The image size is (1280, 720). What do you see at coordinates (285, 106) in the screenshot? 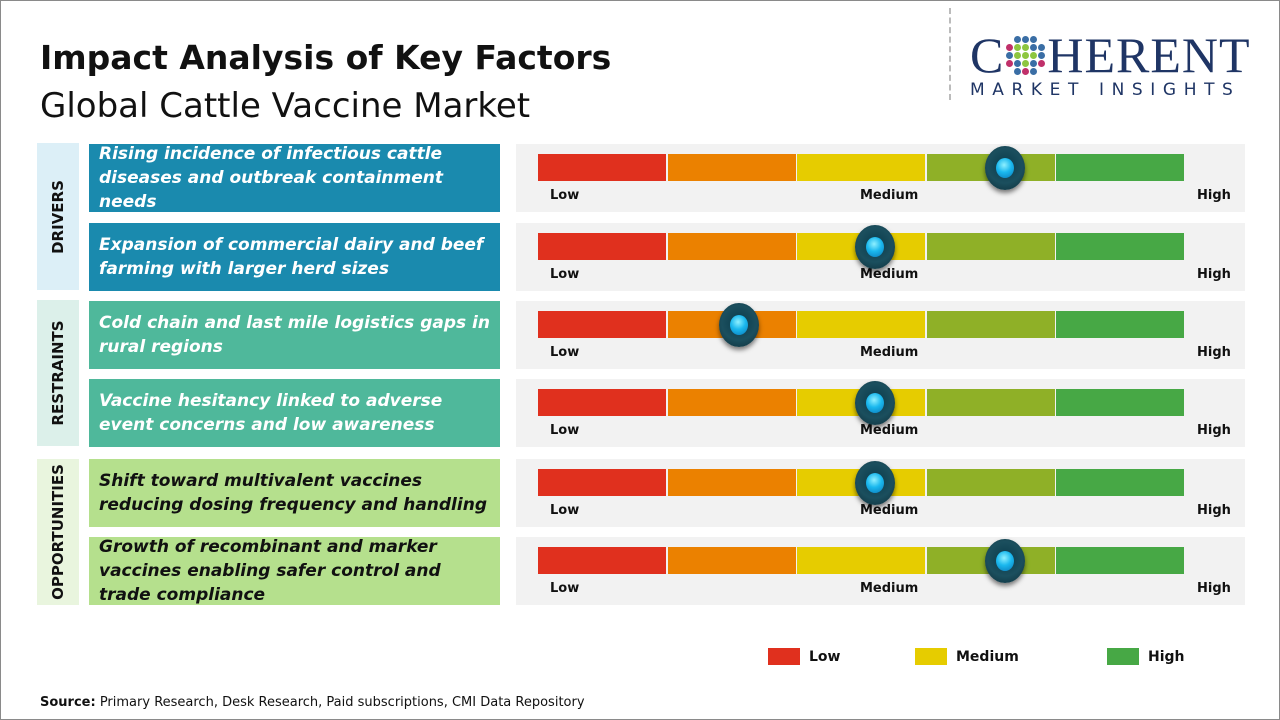
I see `page-subtitle: Global Cattle Vaccine Market` at bounding box center [285, 106].